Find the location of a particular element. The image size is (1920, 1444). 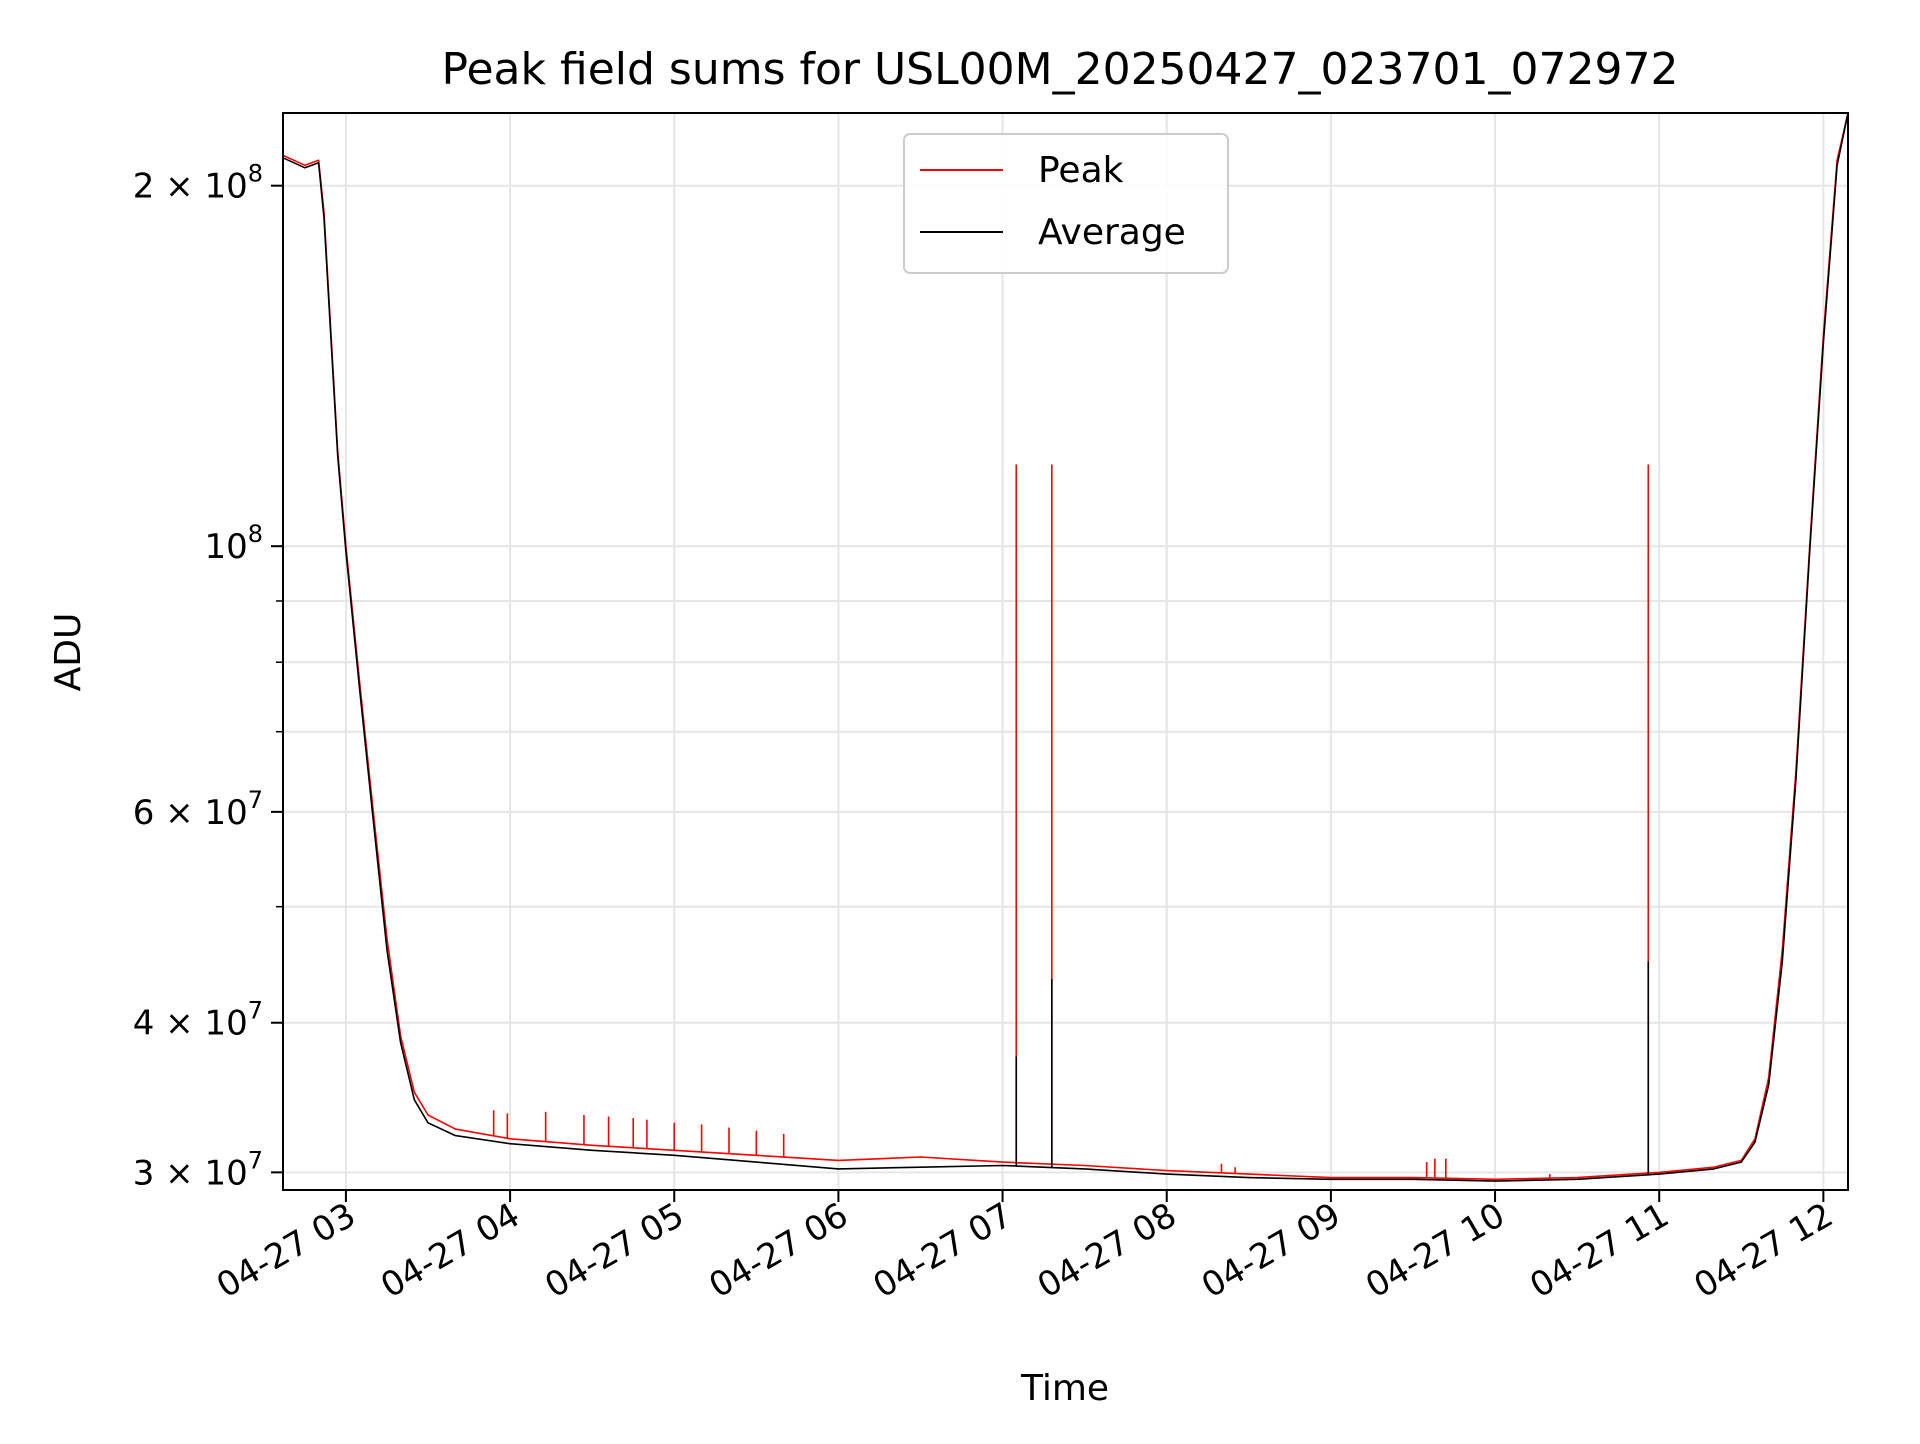

y-tick-base: 3 × 10 is located at coordinates (190, 1173).